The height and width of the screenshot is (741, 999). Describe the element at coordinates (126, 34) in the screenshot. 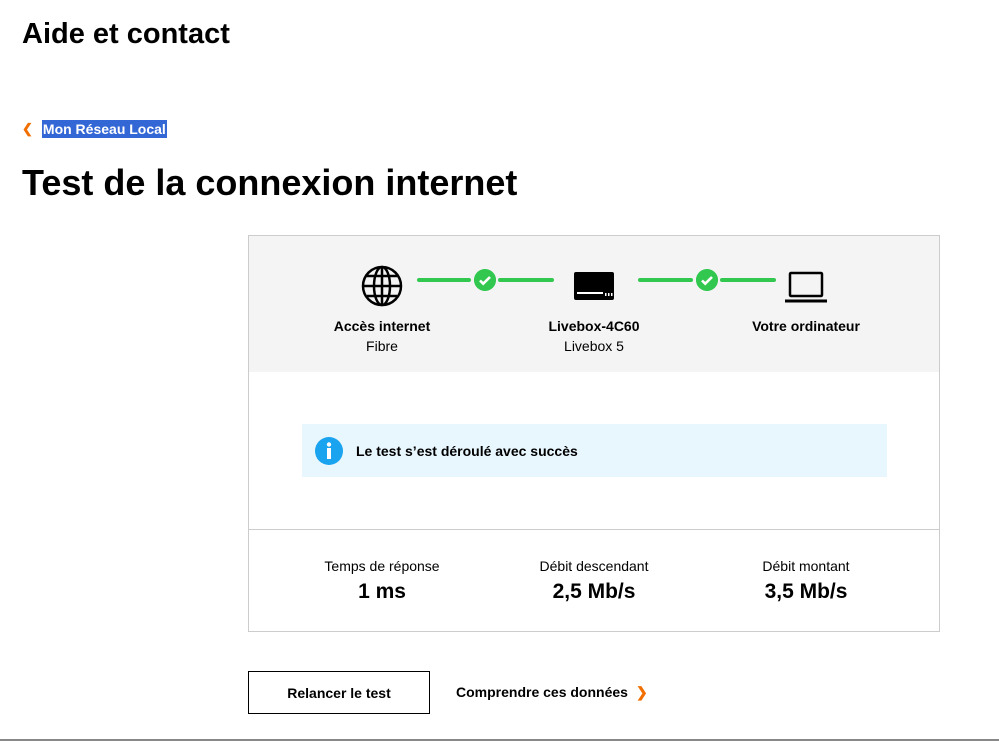

I see `site-title: Aide et contact` at that location.